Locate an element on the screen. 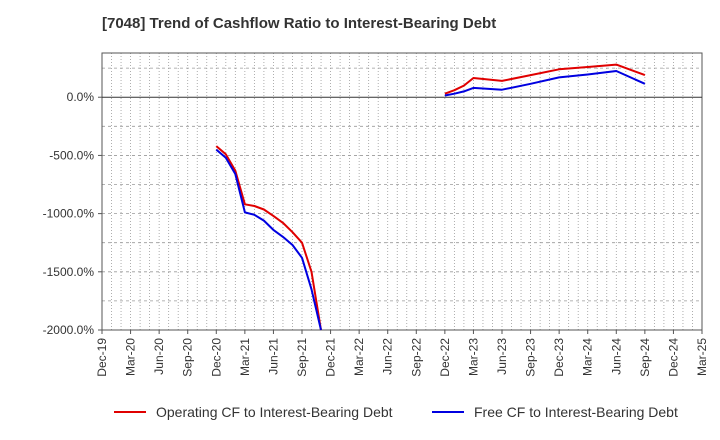 This screenshot has height=440, width=720. legend-item-operating-cf: Operating CF to Interest-Bearing Debt is located at coordinates (253, 412).